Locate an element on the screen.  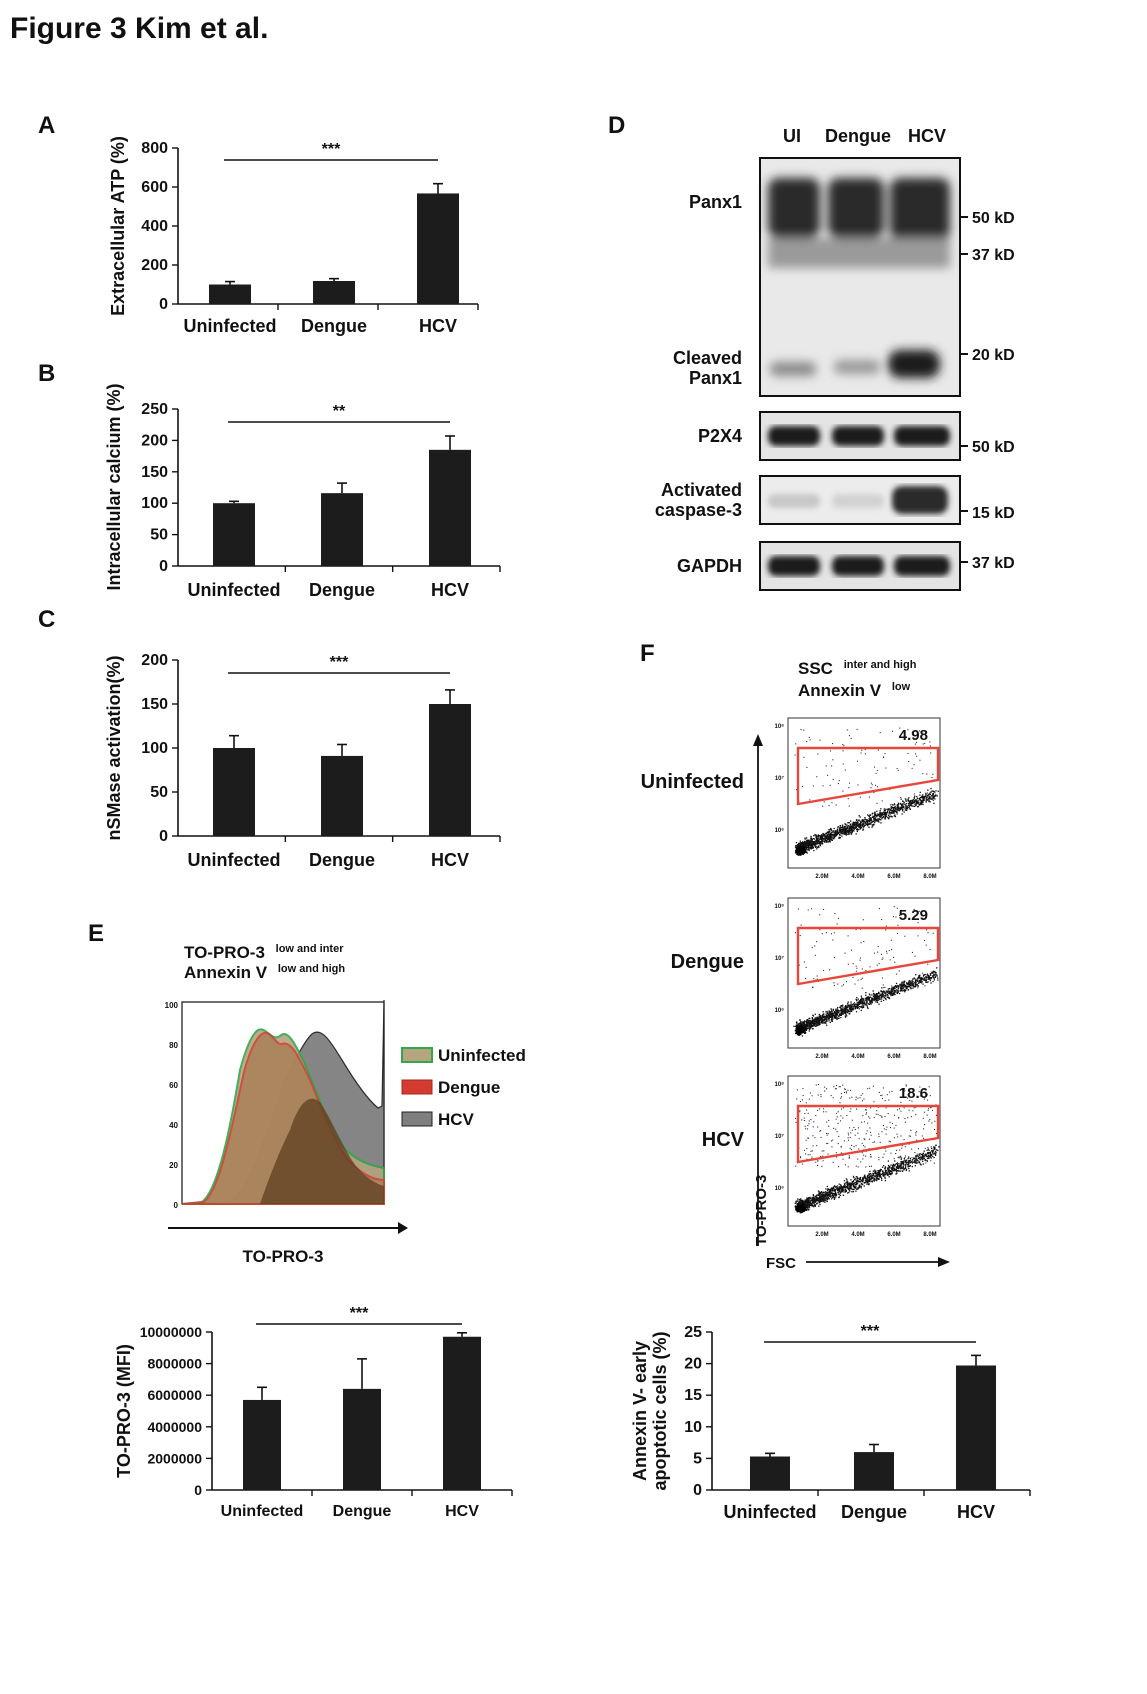
flow-row-label: Uninfected is located at coordinates (692, 782).